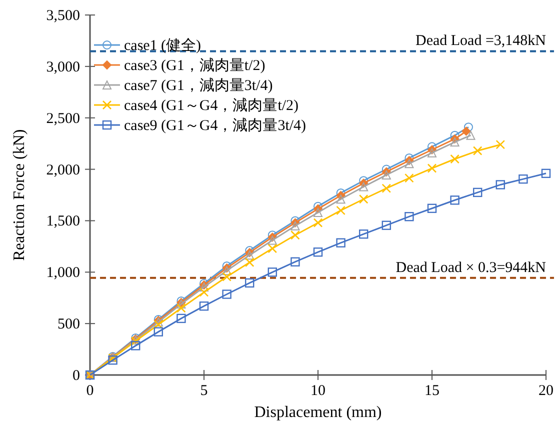  Describe the element at coordinates (63, 222) in the screenshot. I see `y-tick-label: 1,500` at that location.